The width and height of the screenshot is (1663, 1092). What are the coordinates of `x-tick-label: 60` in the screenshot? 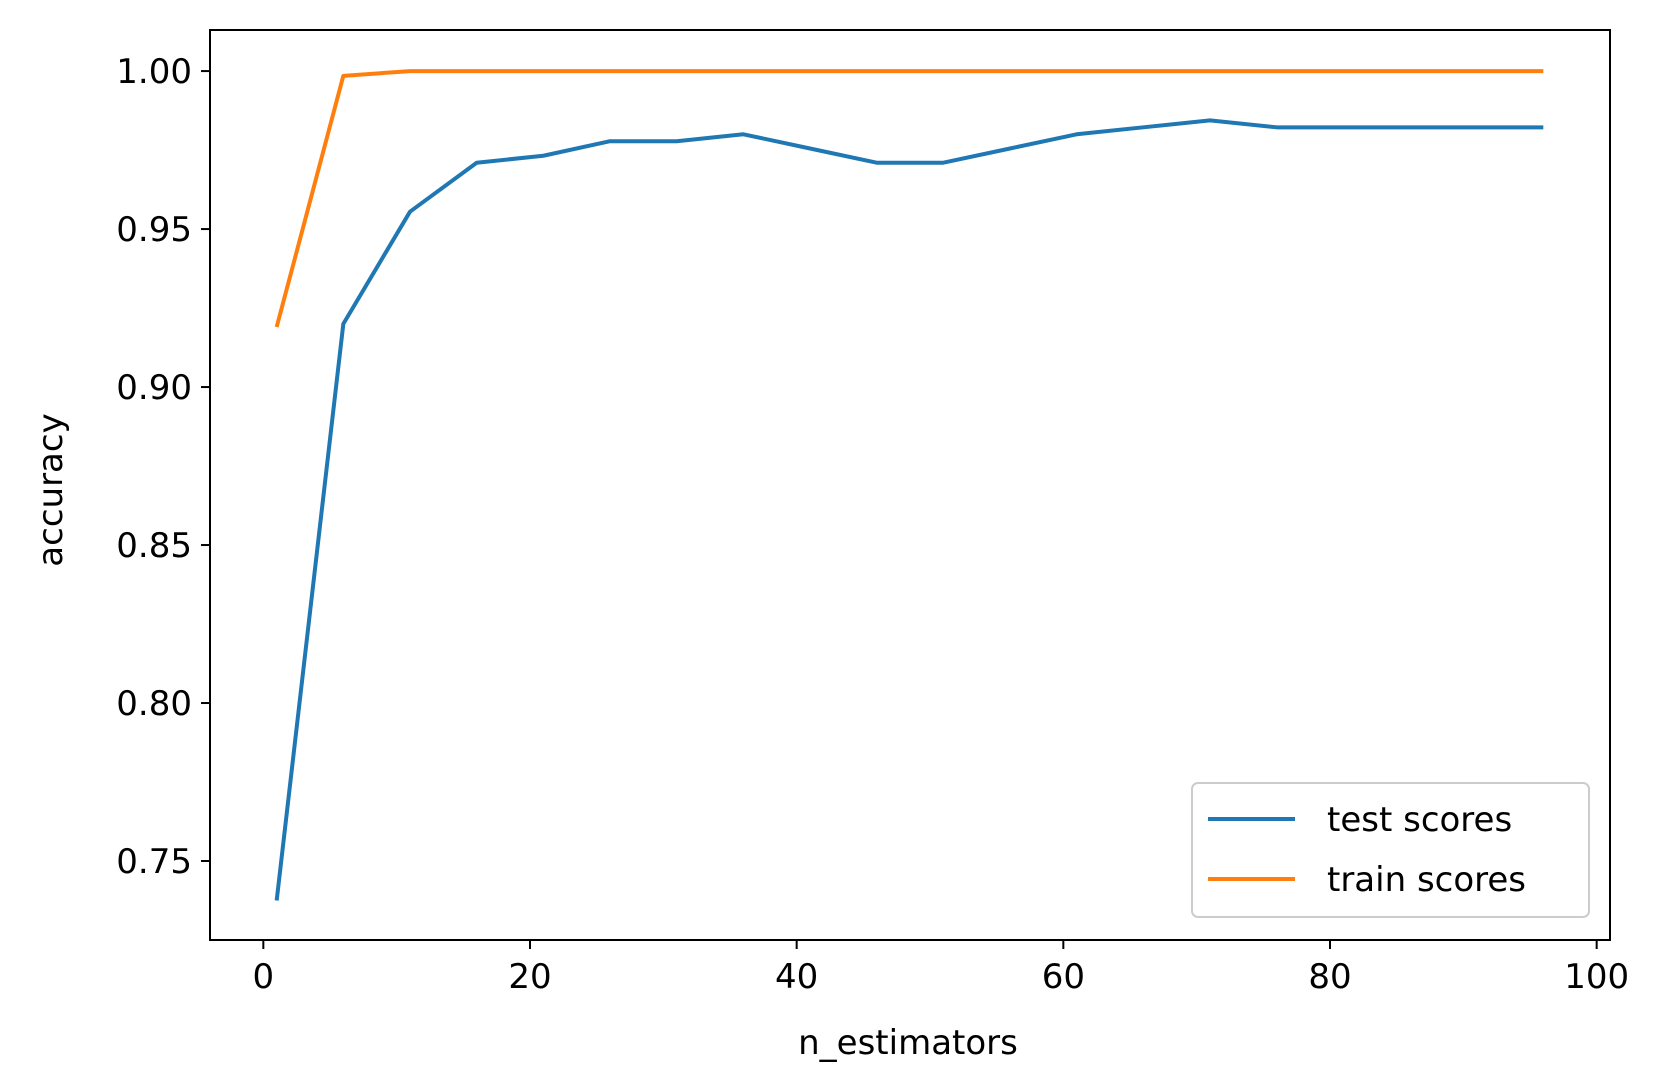 It's located at (1063, 977).